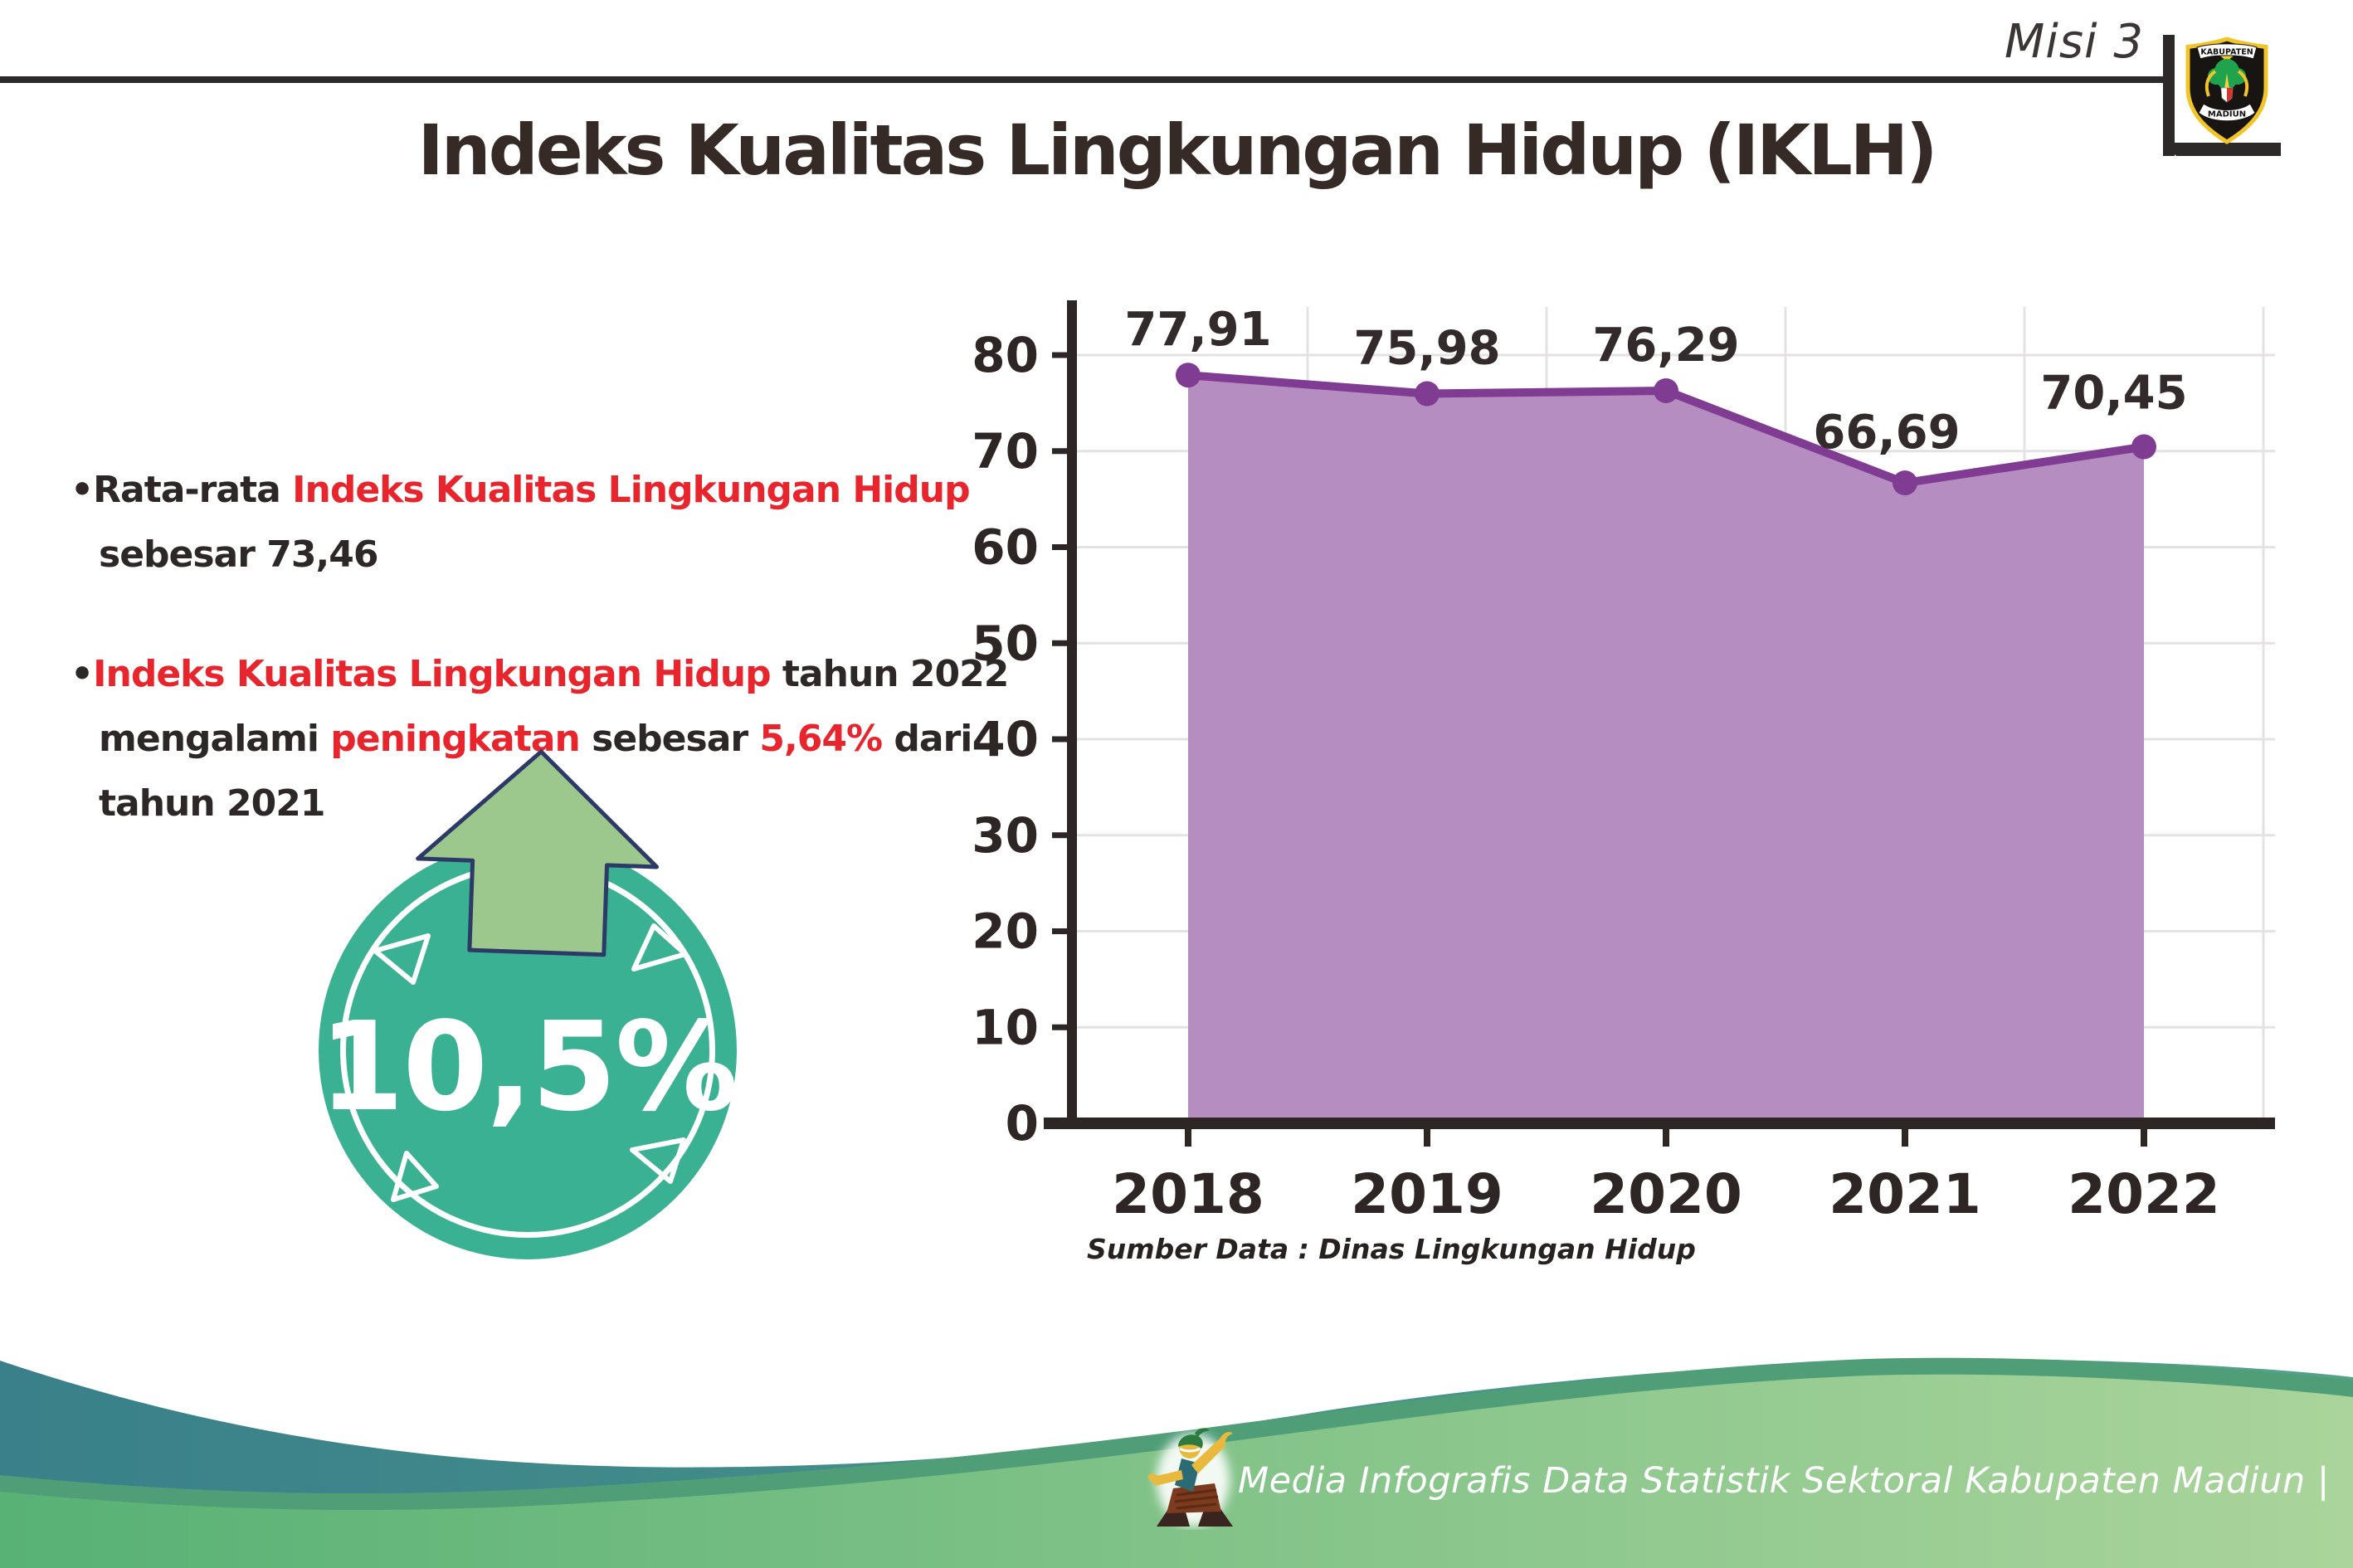 Image resolution: width=2353 pixels, height=1568 pixels. I want to click on arrow-up-icon, so click(537, 853).